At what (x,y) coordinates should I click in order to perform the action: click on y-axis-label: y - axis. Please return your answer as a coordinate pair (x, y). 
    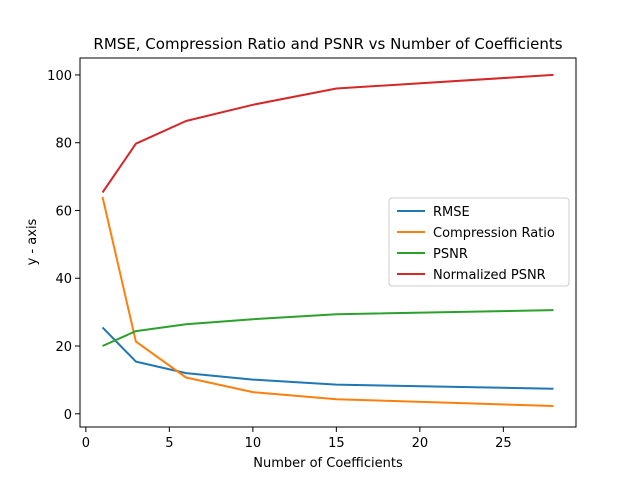
    Looking at the image, I should click on (32, 241).